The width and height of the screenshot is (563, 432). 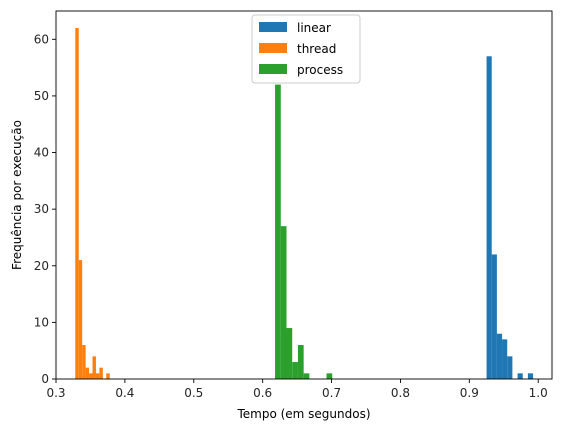 What do you see at coordinates (45, 379) in the screenshot?
I see `y-tick-label: 0` at bounding box center [45, 379].